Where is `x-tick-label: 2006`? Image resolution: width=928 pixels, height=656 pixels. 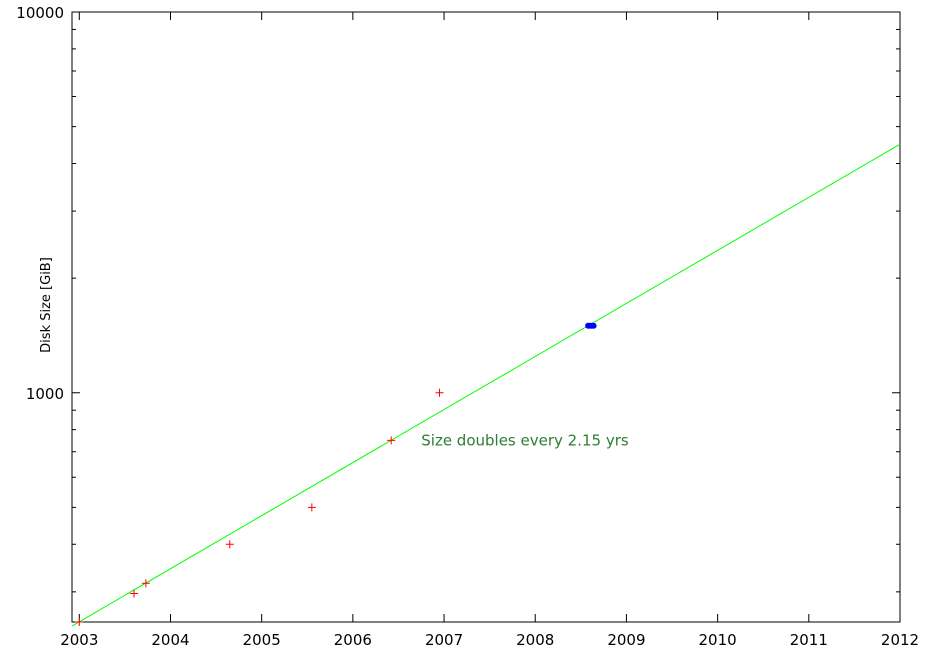
x-tick-label: 2006 is located at coordinates (353, 640).